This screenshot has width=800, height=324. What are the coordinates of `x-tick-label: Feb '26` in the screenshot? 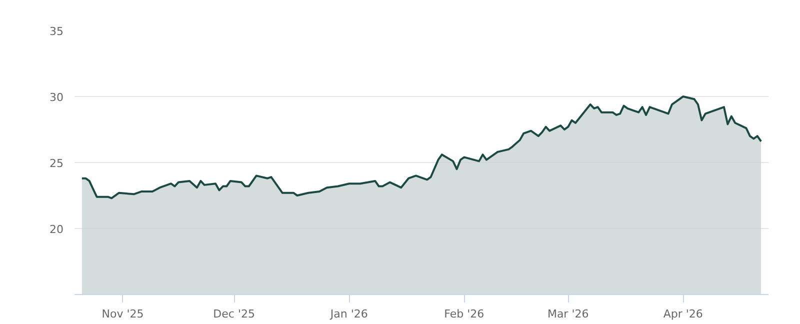 It's located at (464, 314).